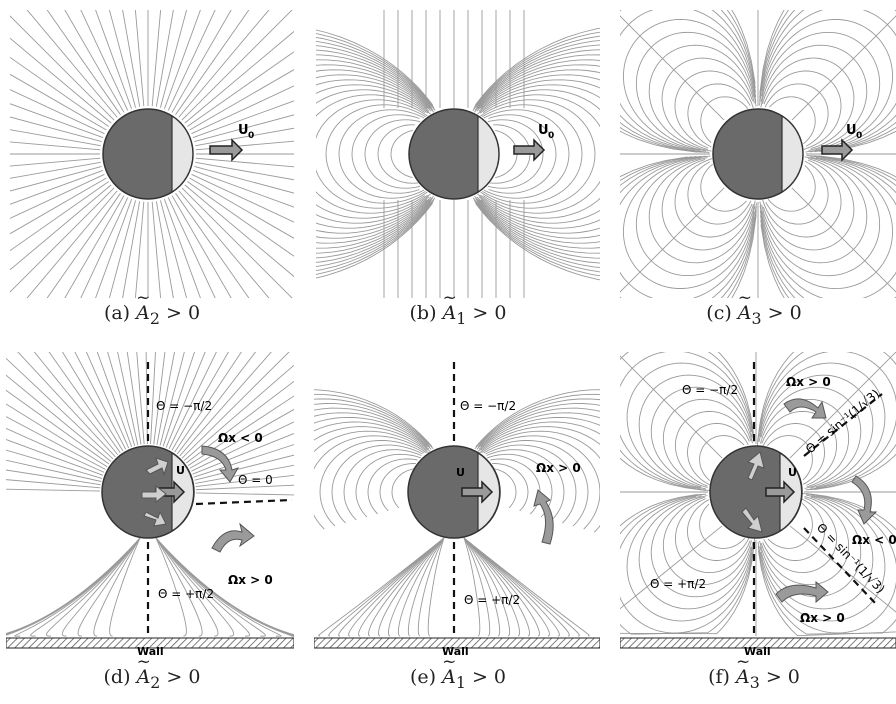  What do you see at coordinates (758, 154) in the screenshot?
I see `panel-c: U 0` at bounding box center [758, 154].